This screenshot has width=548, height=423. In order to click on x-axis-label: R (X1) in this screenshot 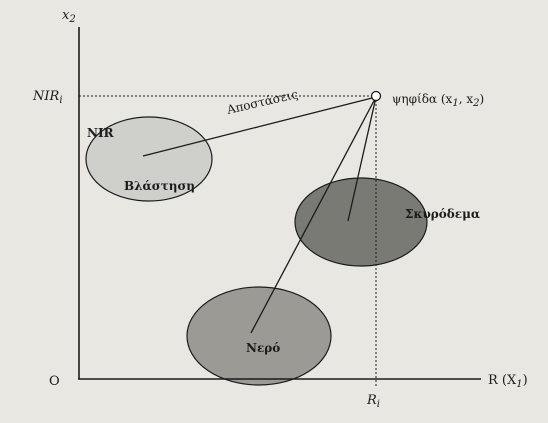, I will do `click(508, 381)`.